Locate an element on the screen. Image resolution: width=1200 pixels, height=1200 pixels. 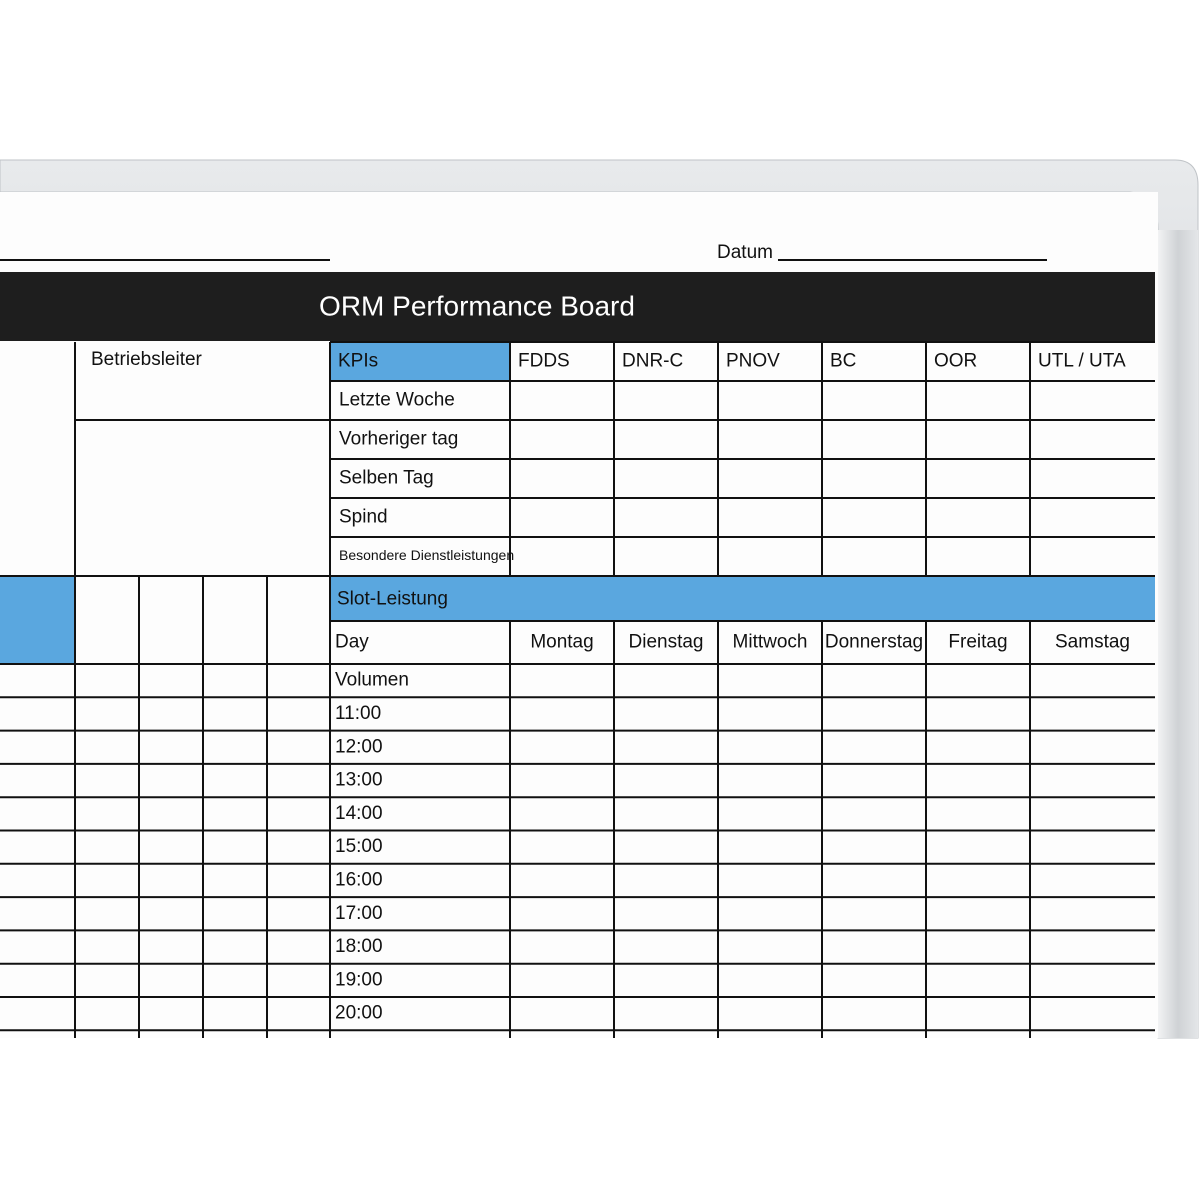
day-label: Freitag is located at coordinates (977, 642).